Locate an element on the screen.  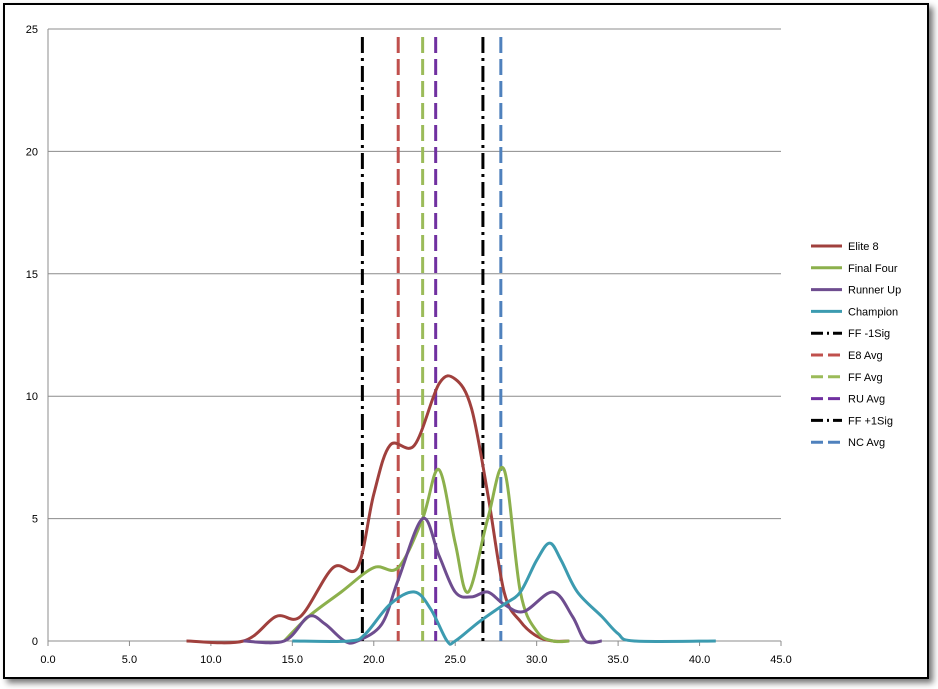
legend-label-e8-avg: E8 Avg is located at coordinates (865, 356).